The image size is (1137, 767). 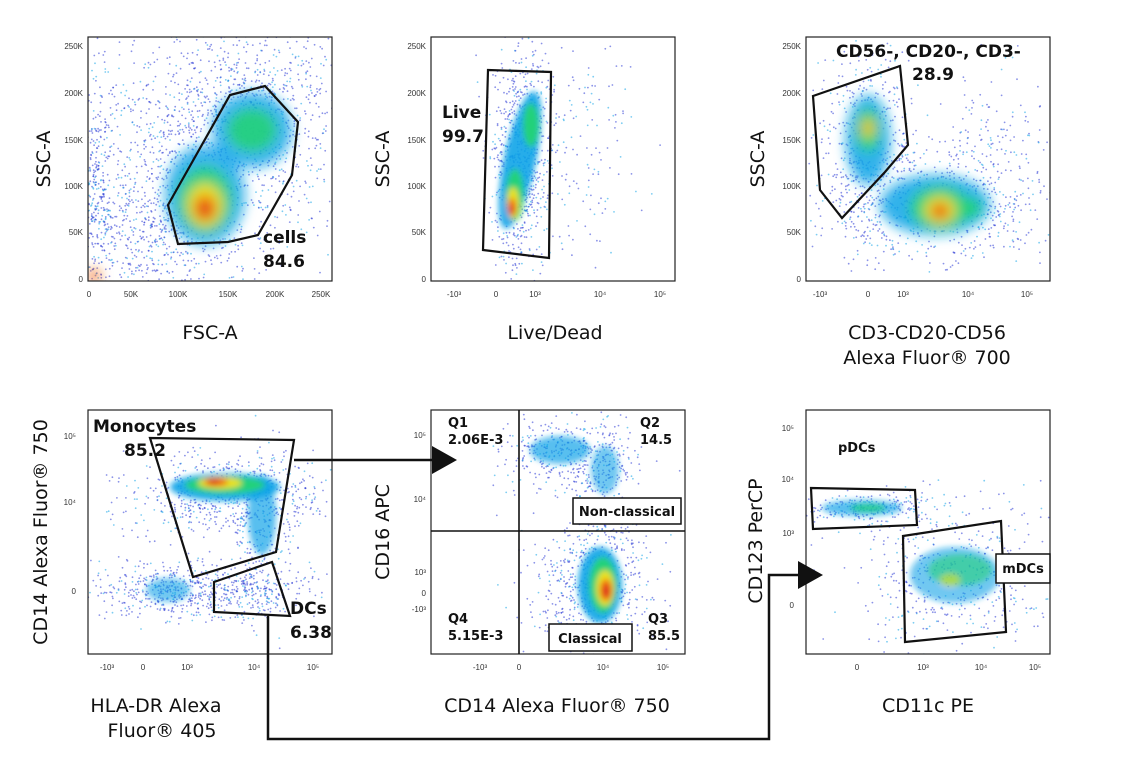 I want to click on mdcs-label-box, so click(x=1023, y=568).